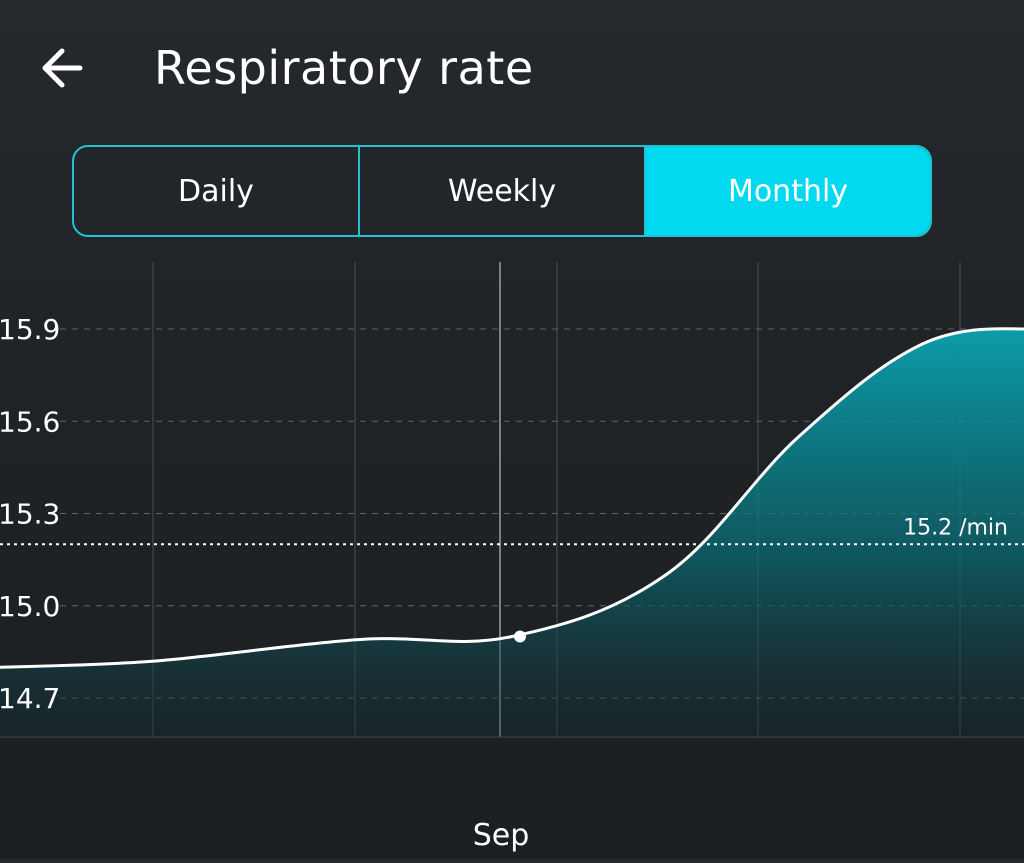 This screenshot has width=1024, height=863. I want to click on y-tick-label: 14.7, so click(30, 698).